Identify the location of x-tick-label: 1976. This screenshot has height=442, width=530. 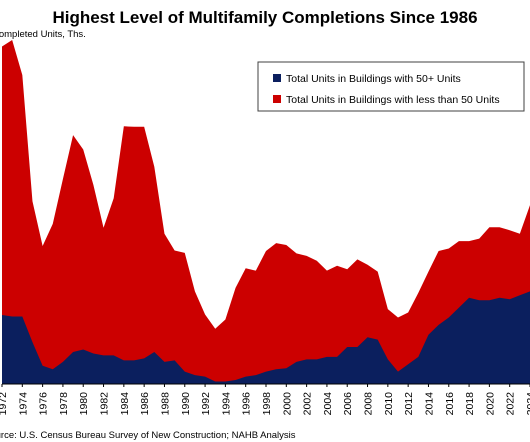
(44, 404).